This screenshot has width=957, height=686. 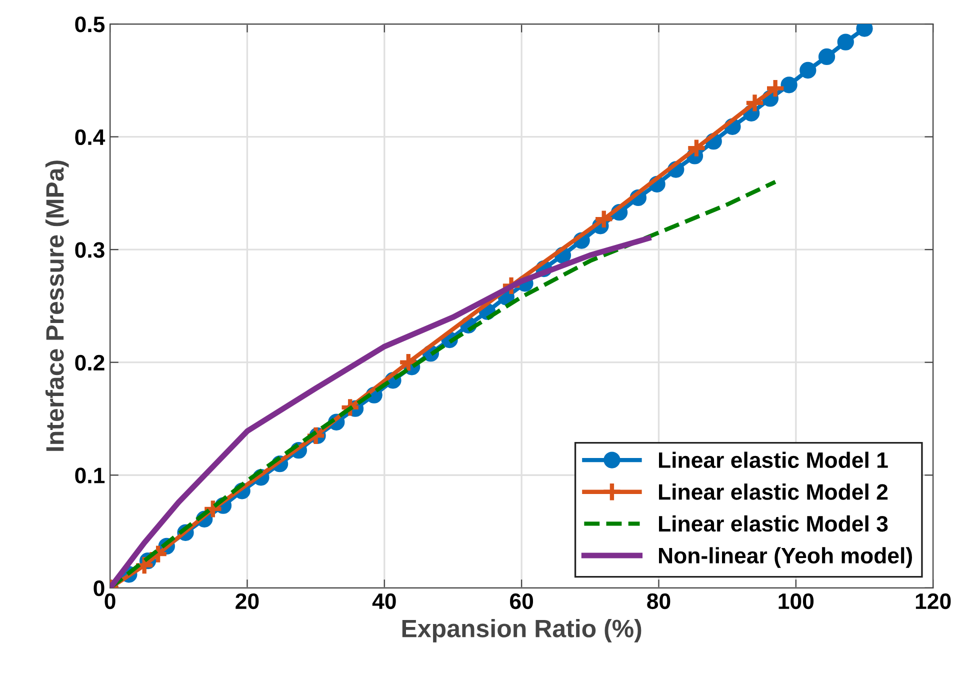 What do you see at coordinates (90, 24) in the screenshot?
I see `y-tick-label: 0.5` at bounding box center [90, 24].